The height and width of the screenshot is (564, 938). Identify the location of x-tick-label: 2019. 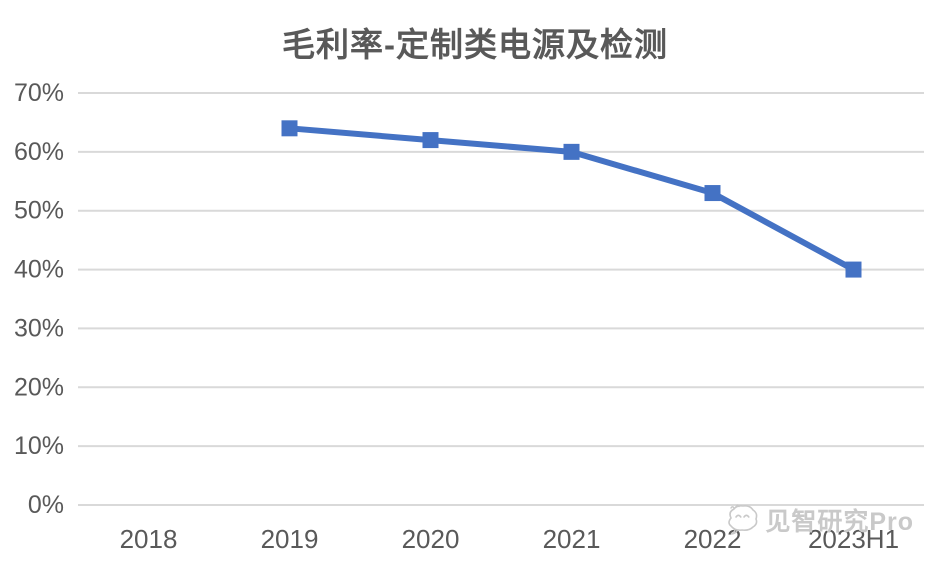
(290, 539).